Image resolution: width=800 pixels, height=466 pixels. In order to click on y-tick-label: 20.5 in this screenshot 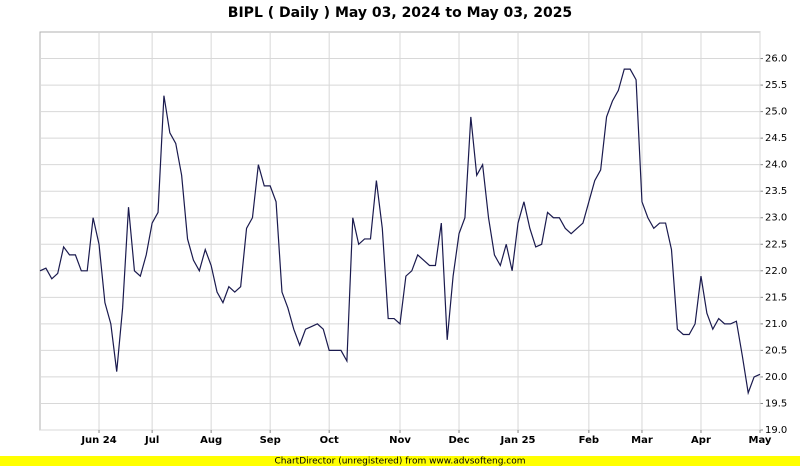, I will do `click(776, 350)`.